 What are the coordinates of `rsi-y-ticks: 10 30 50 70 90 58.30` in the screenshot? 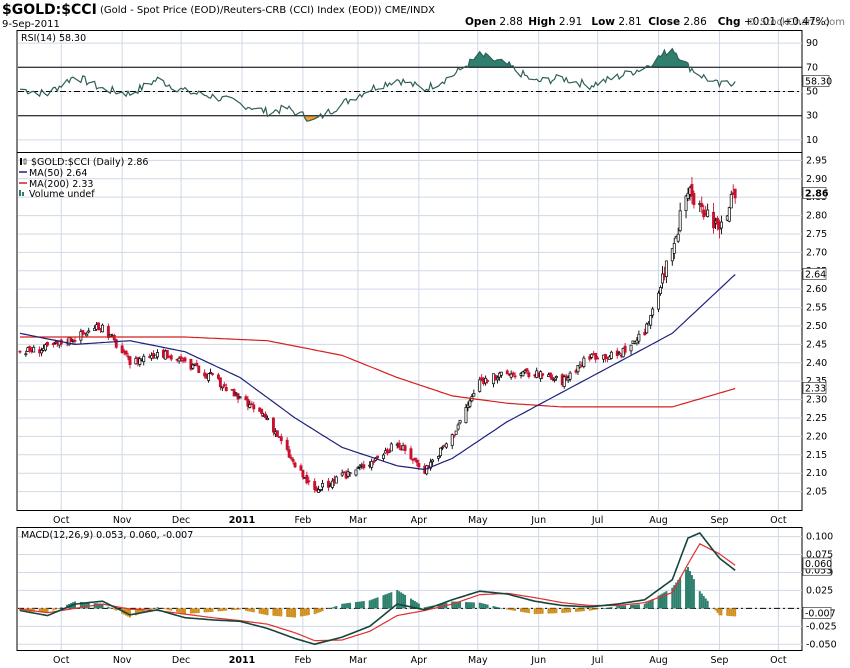 It's located at (817, 92).